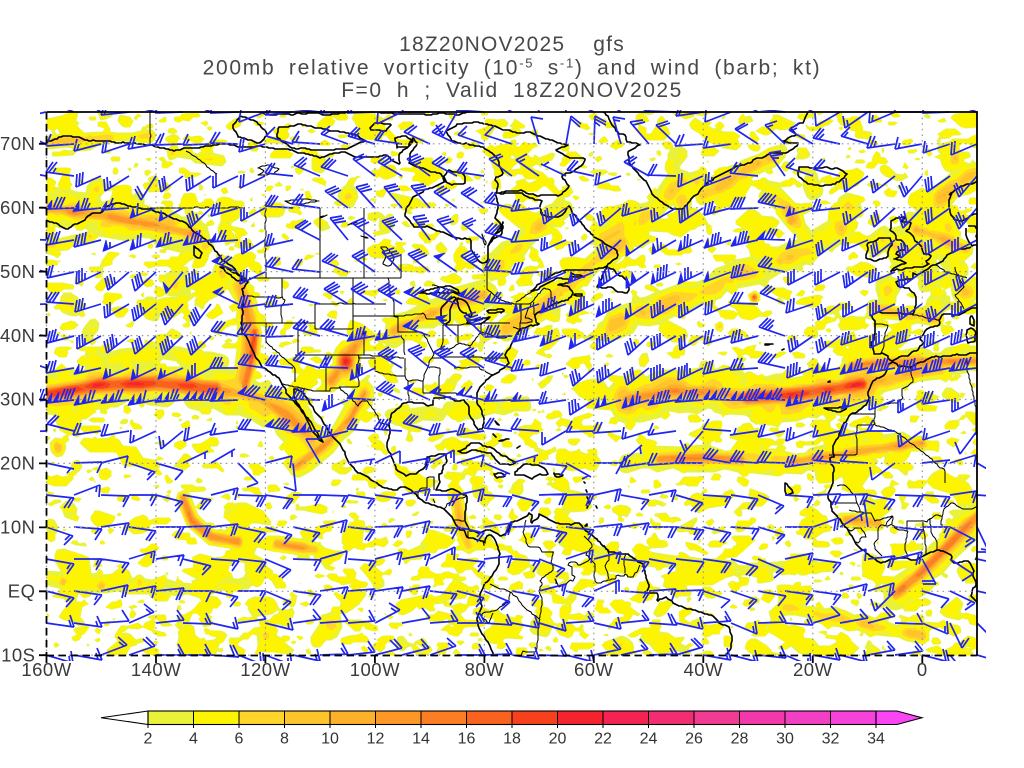 This screenshot has width=1024, height=768. I want to click on svg-text: 30, so click(785, 739).